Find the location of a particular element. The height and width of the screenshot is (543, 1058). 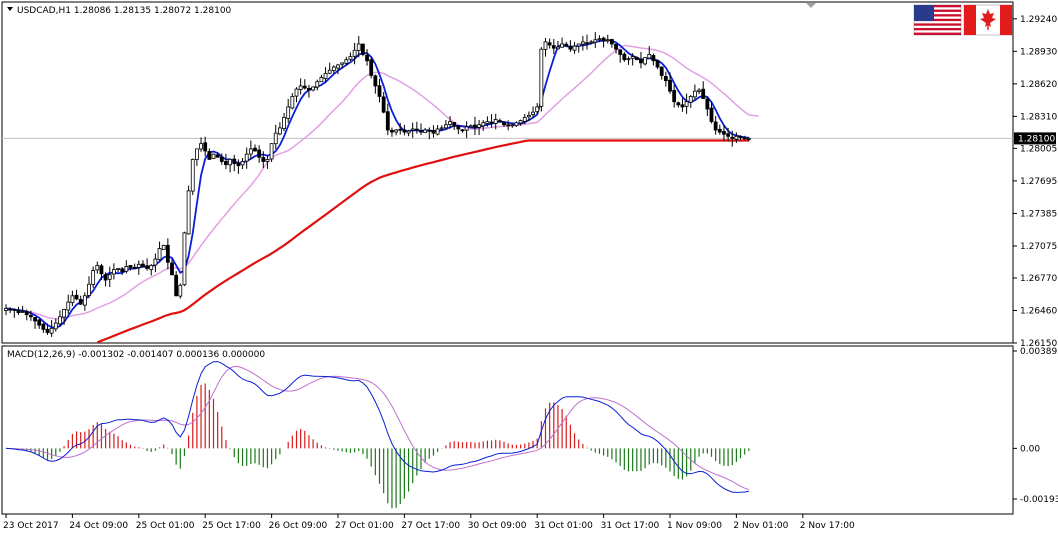

price-tick-label: 1.28930 is located at coordinates (1038, 52).